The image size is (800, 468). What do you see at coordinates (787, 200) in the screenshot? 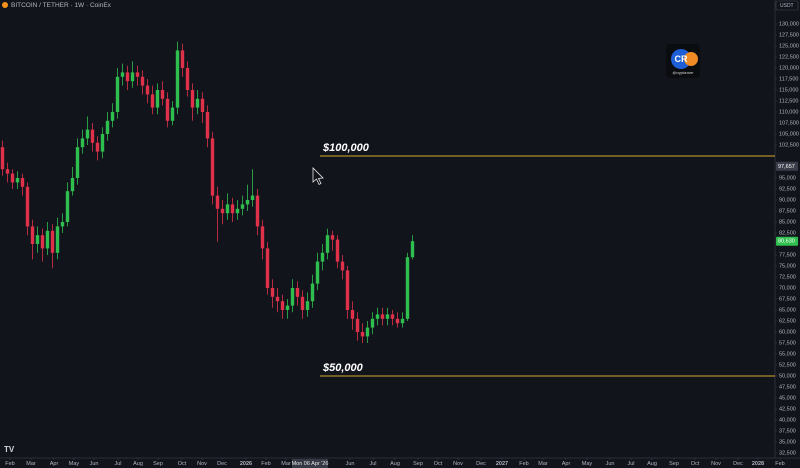
I see `y-tick-label: 90,000` at bounding box center [787, 200].